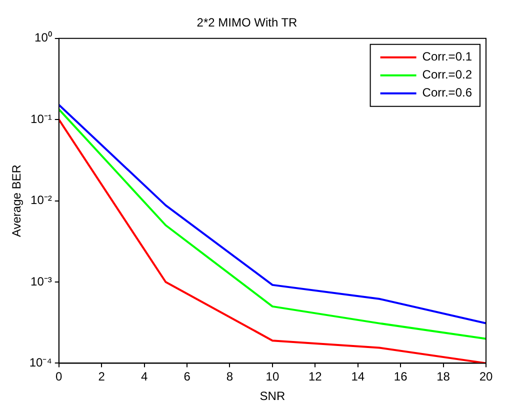 Image resolution: width=510 pixels, height=418 pixels. Describe the element at coordinates (17, 201) in the screenshot. I see `y-axis-title: Average BER` at that location.